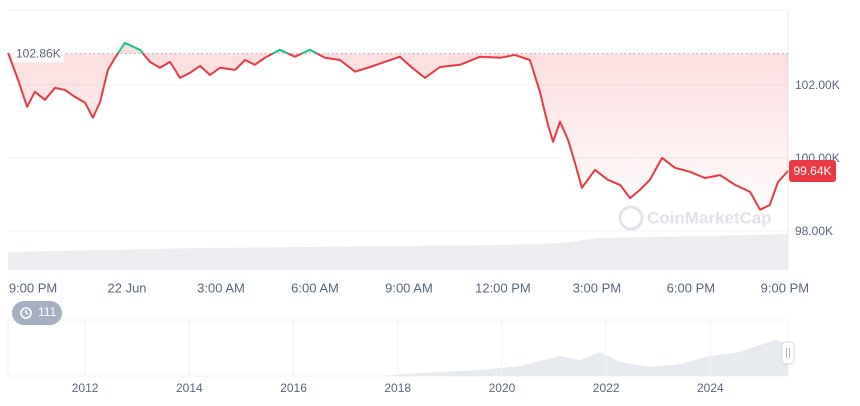 The image size is (860, 406). Describe the element at coordinates (409, 287) in the screenshot. I see `x-tick-label: 9:00 AM` at that location.